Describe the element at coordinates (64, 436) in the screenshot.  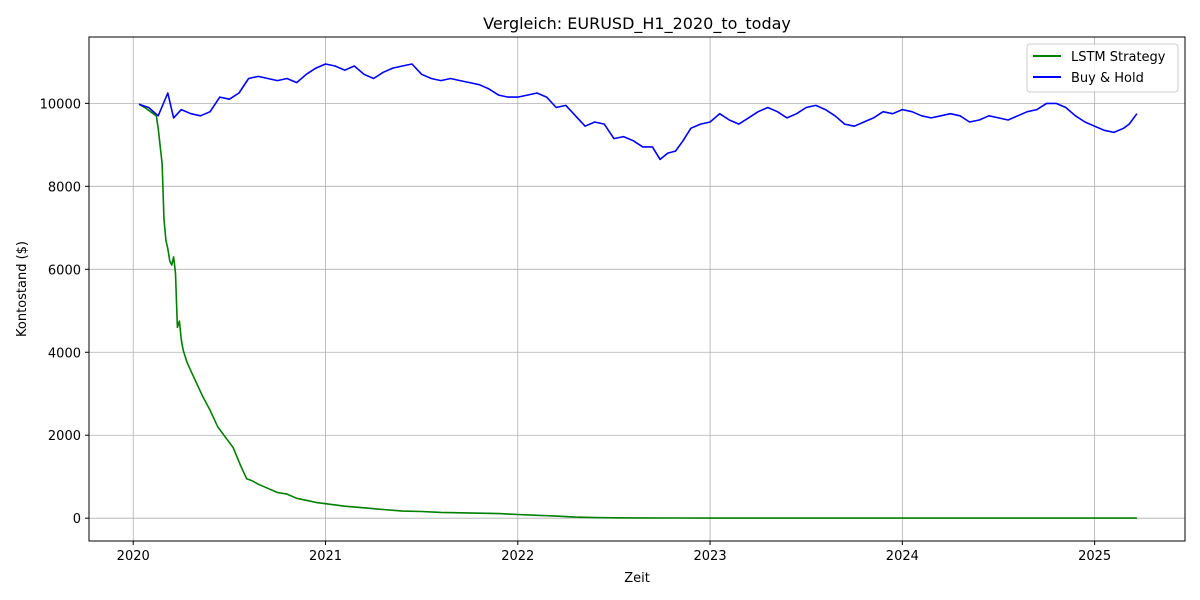
I see `y-tick-label: 2000` at that location.